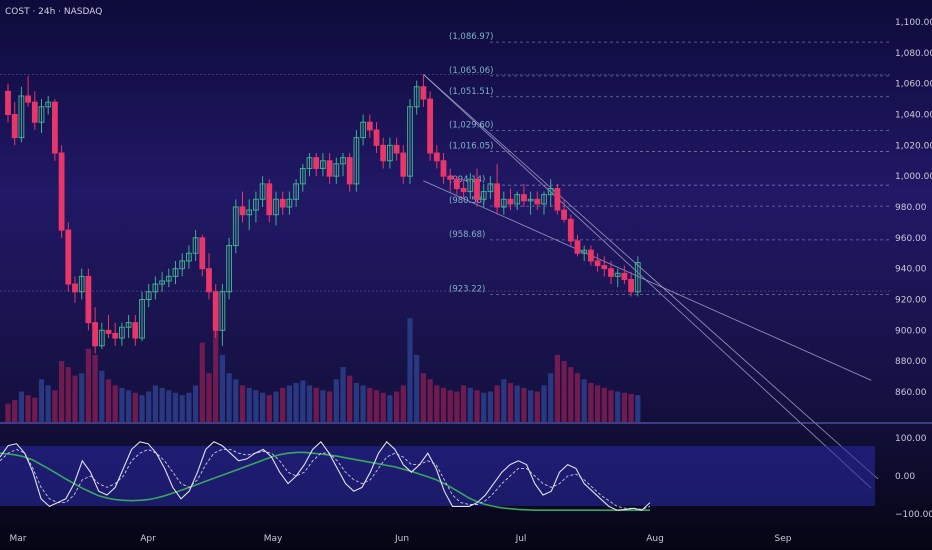 This screenshot has height=550, width=932. I want to click on oscillator-signal-line, so click(325, 479).